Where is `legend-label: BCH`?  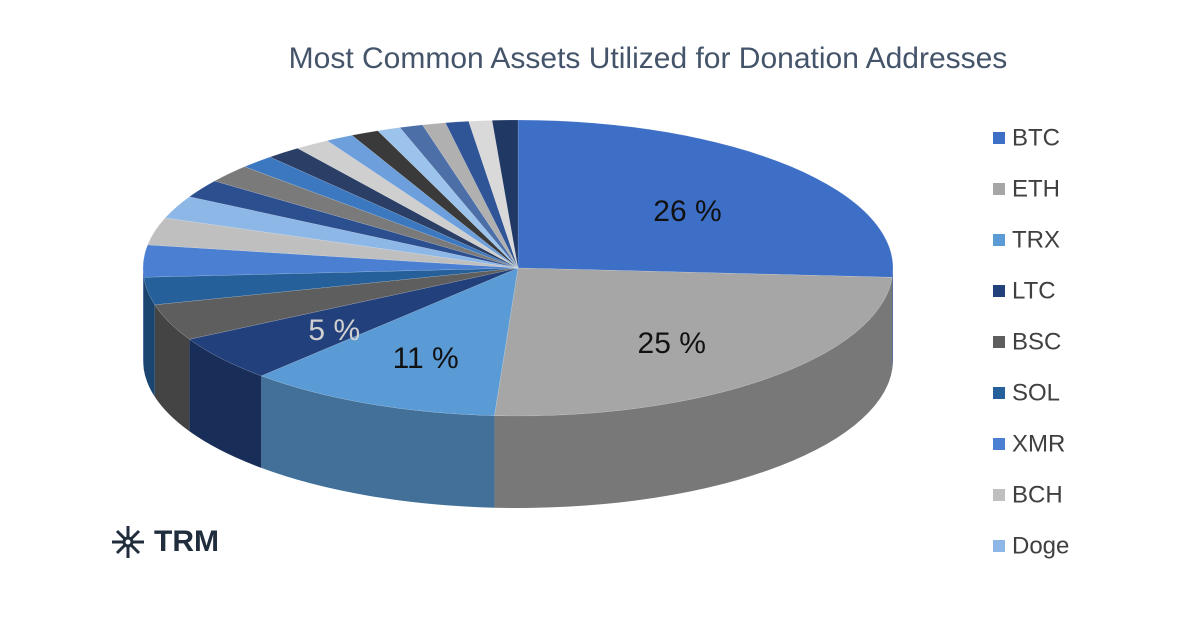 legend-label: BCH is located at coordinates (1037, 494).